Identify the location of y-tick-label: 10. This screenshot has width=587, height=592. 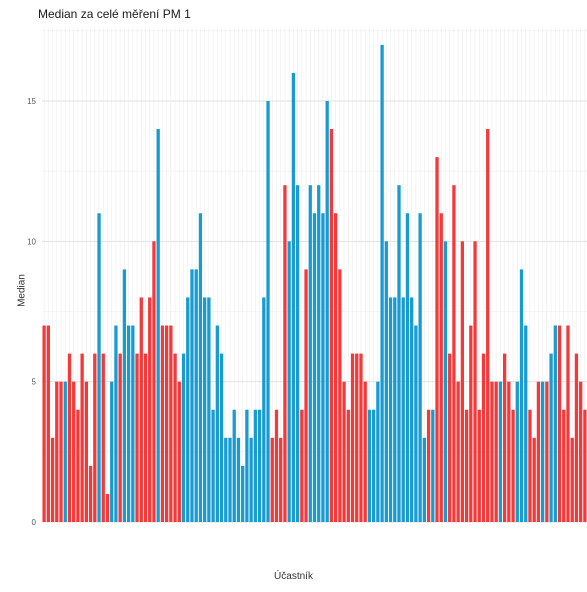
(31, 241).